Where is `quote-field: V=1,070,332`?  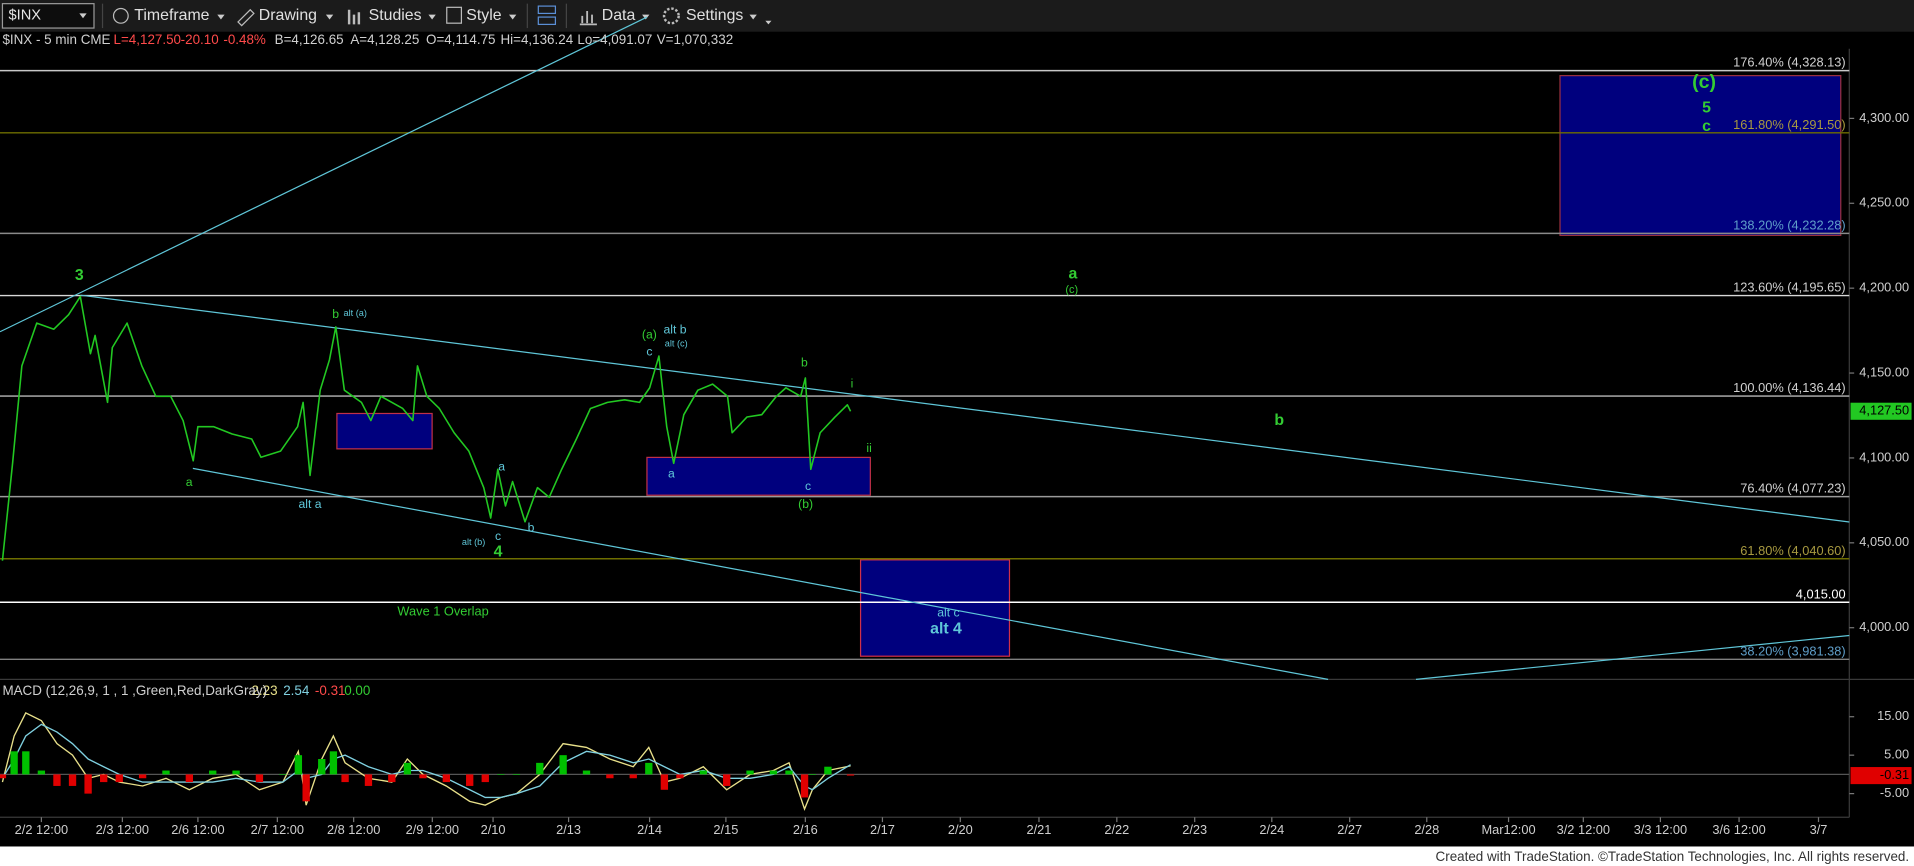 quote-field: V=1,070,332 is located at coordinates (695, 39).